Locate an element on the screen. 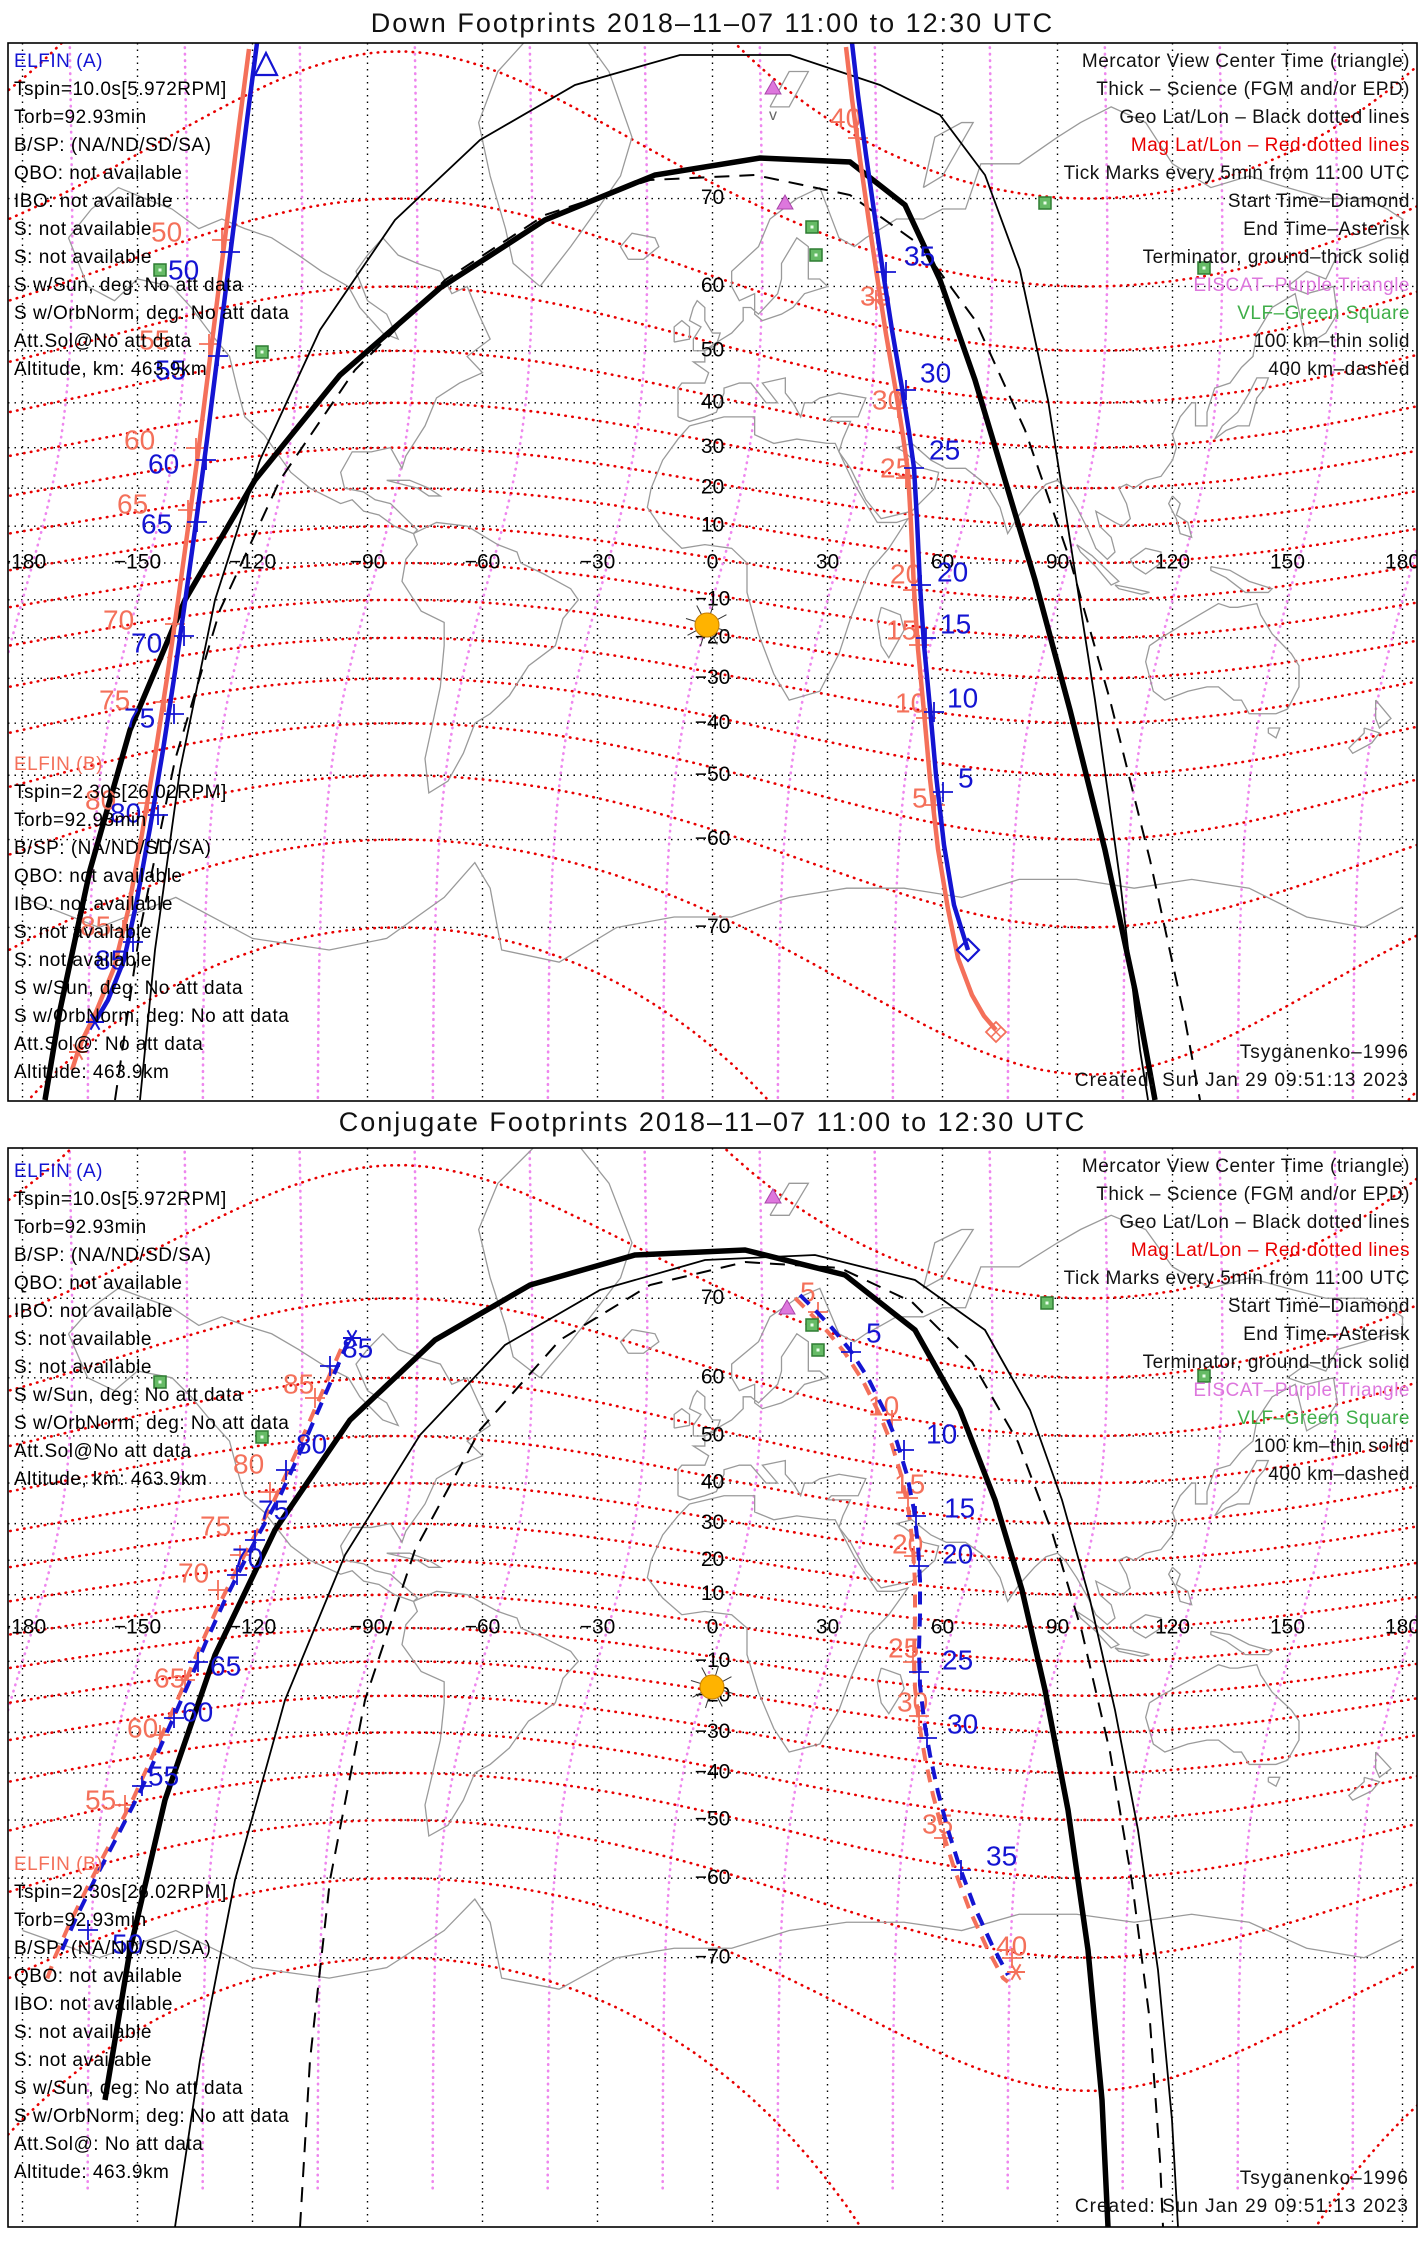 The height and width of the screenshot is (2250, 1425). legend-line: Tick Marks every 5min from 11:00 UTC is located at coordinates (1236, 173).